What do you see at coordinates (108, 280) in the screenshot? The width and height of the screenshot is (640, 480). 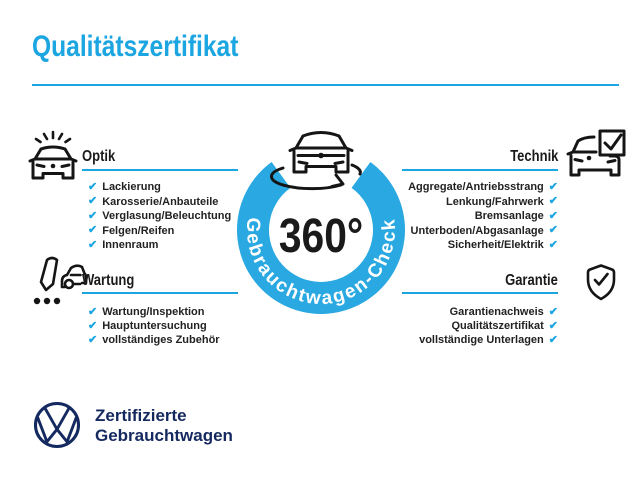 I see `section-title-wartung: Wartung` at bounding box center [108, 280].